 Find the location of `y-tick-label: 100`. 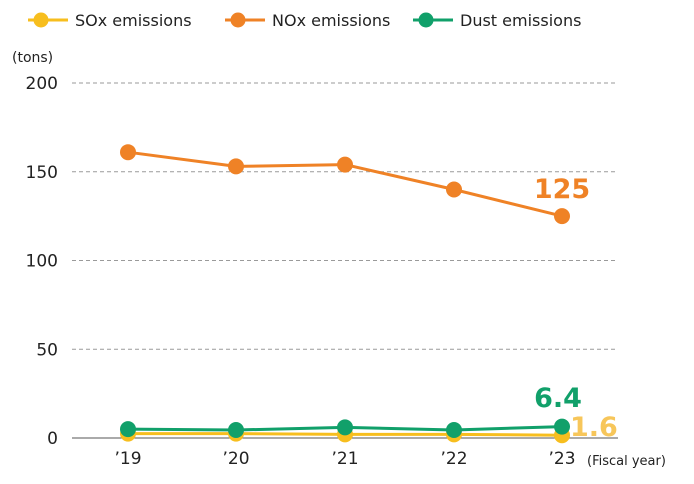

y-tick-label: 100 is located at coordinates (42, 262).